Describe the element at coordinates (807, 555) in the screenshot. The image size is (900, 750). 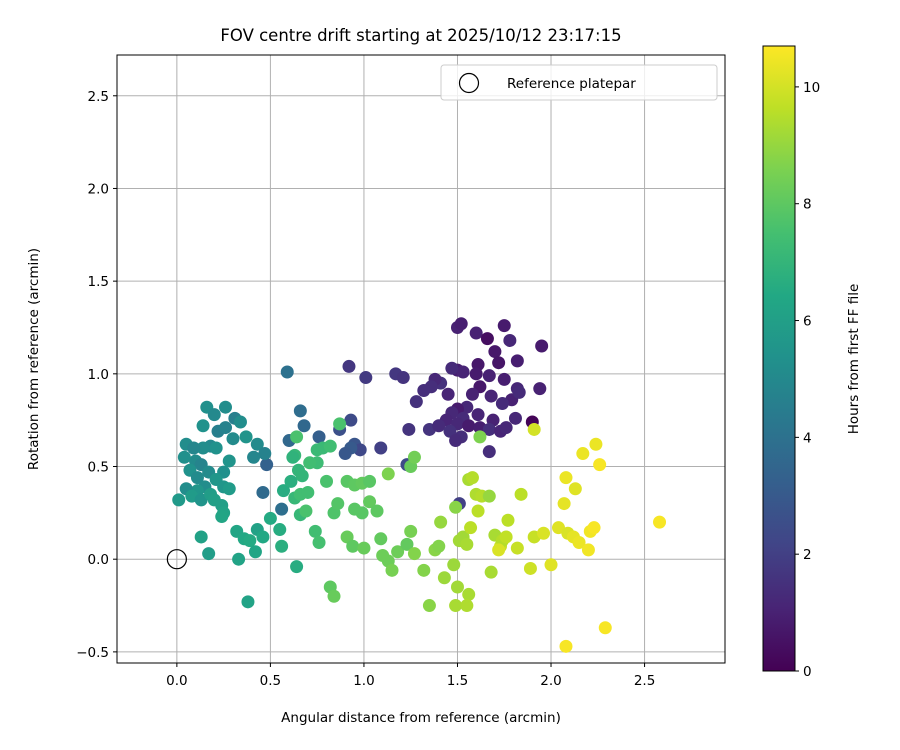
I see `colorbar-tick-label: 2` at that location.